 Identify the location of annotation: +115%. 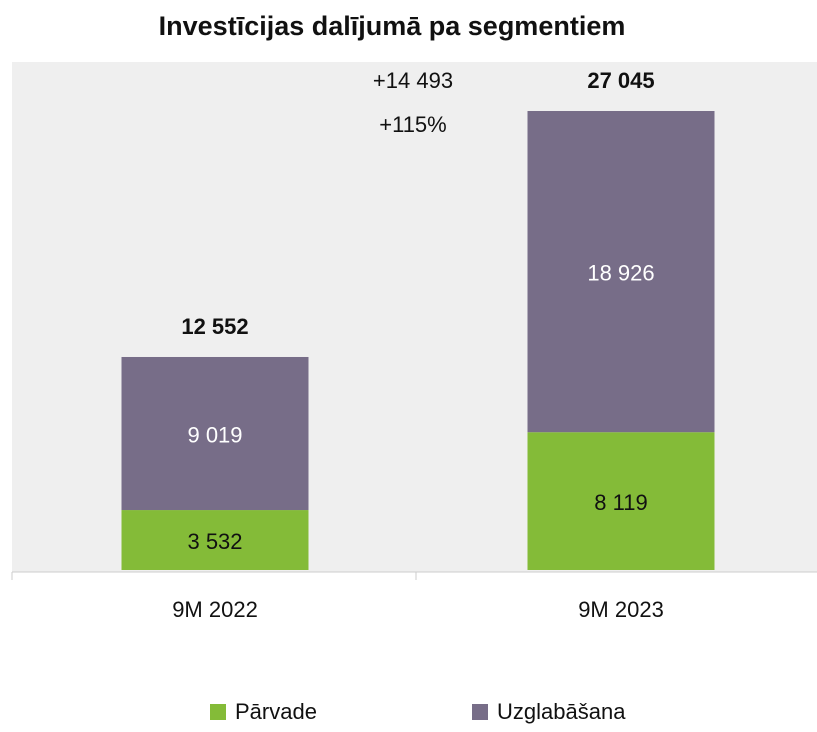
(412, 124).